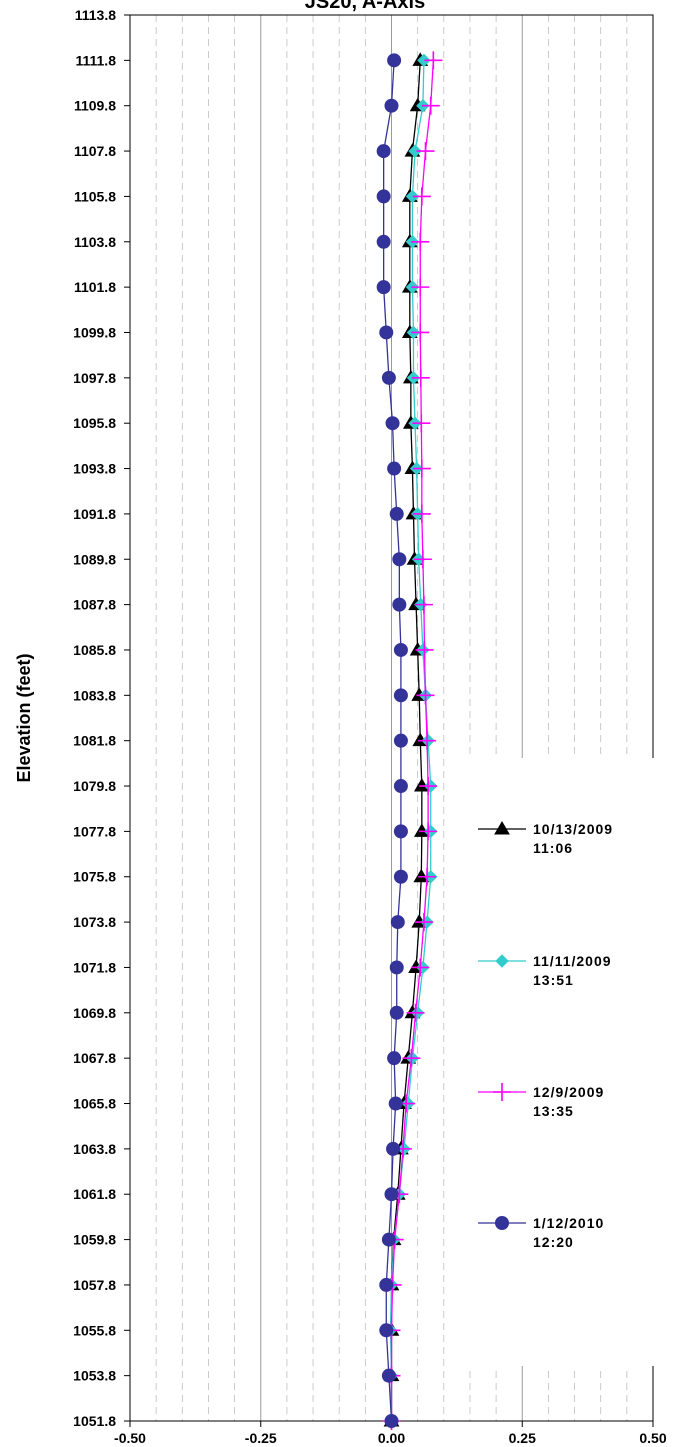 The width and height of the screenshot is (677, 1447). Describe the element at coordinates (94, 1013) in the screenshot. I see `y-tick-label: 1069.8` at that location.